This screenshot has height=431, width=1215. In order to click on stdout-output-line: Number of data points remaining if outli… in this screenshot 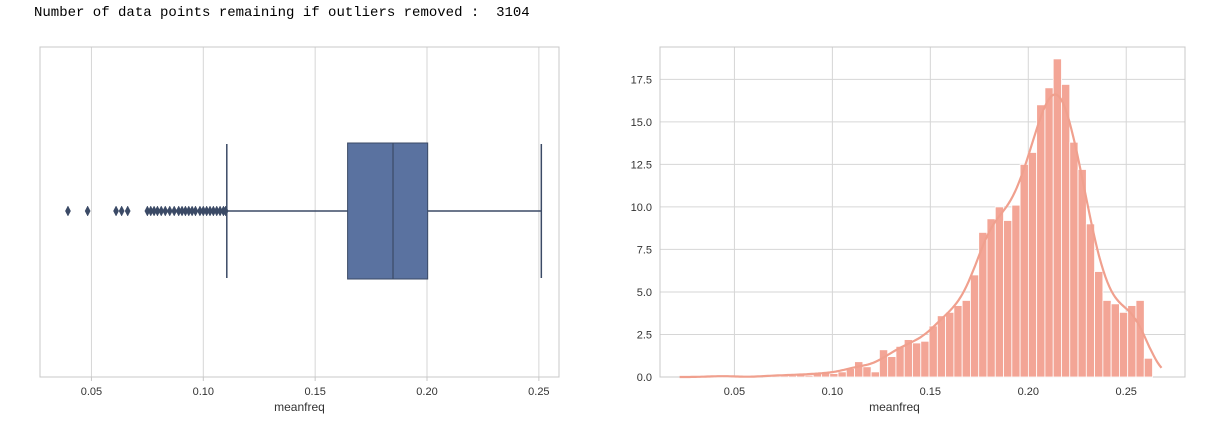, I will do `click(282, 13)`.